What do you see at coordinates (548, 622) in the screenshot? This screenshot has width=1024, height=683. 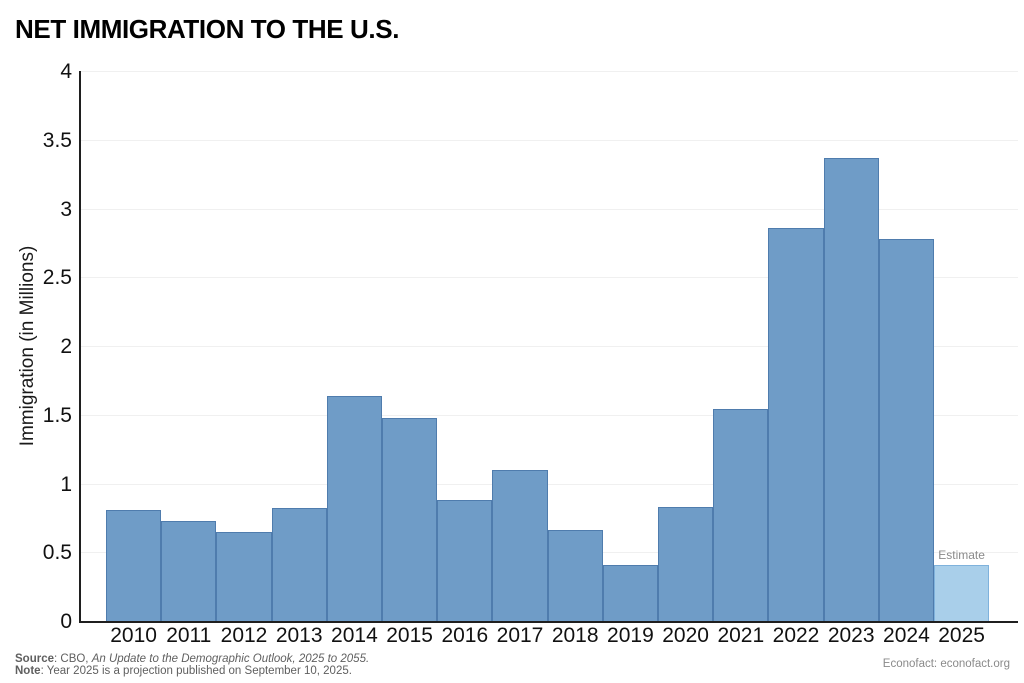 I see `x-axis-line` at bounding box center [548, 622].